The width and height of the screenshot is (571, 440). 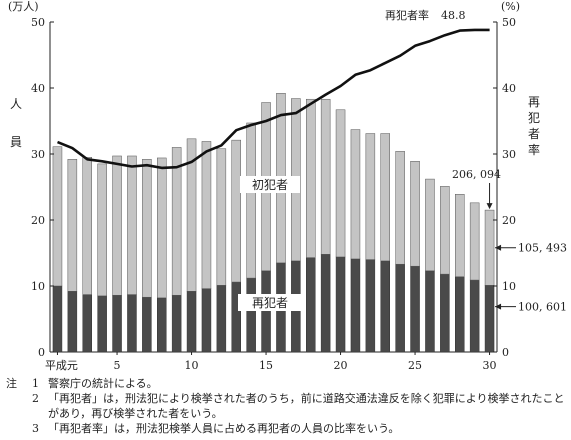 I want to click on left-axis-unit: (万人), so click(x=23, y=6).